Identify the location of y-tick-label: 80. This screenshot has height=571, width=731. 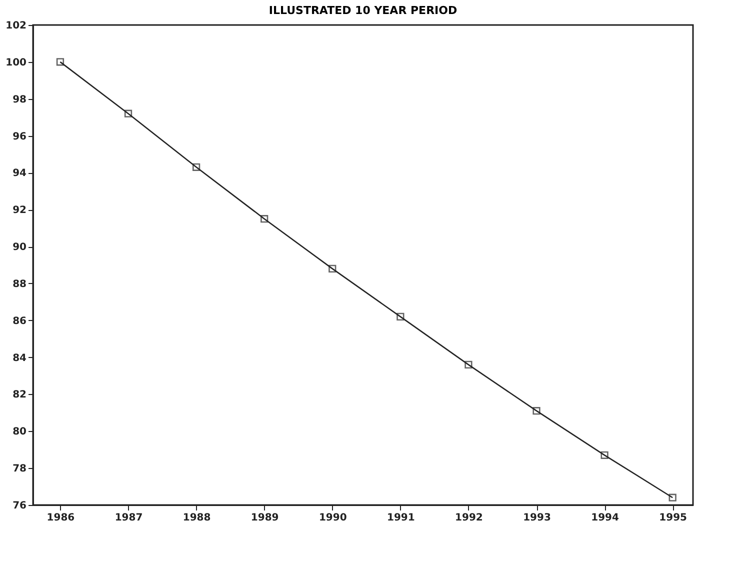
(19, 432).